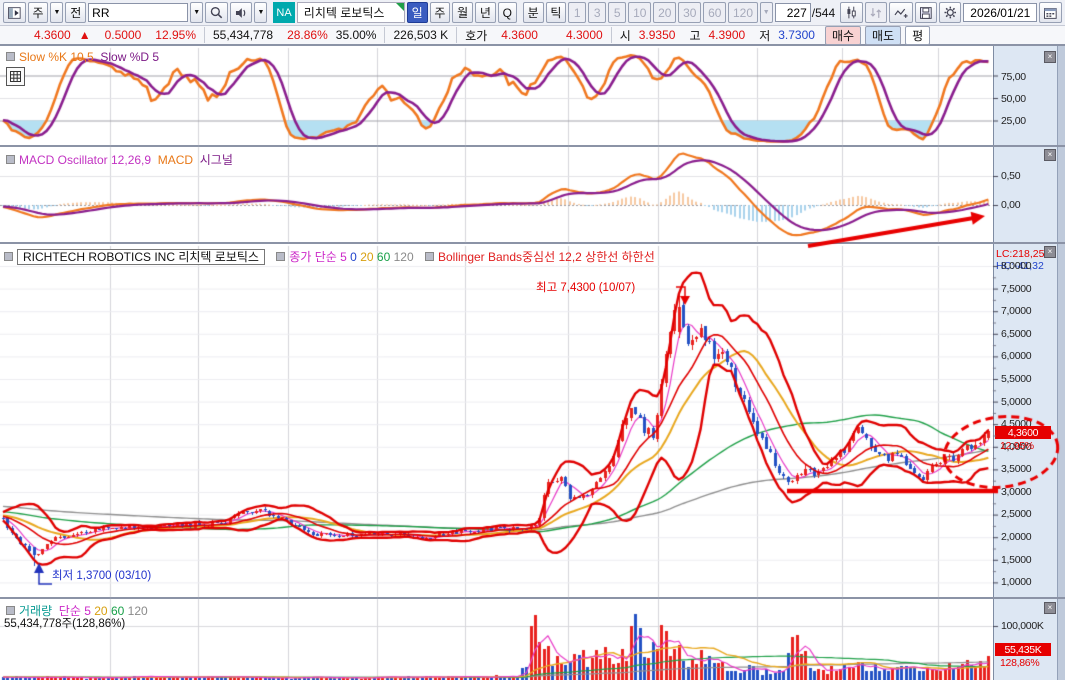 This screenshot has height=680, width=1065. What do you see at coordinates (584, 35) in the screenshot?
I see `bid-price: 4.3000` at bounding box center [584, 35].